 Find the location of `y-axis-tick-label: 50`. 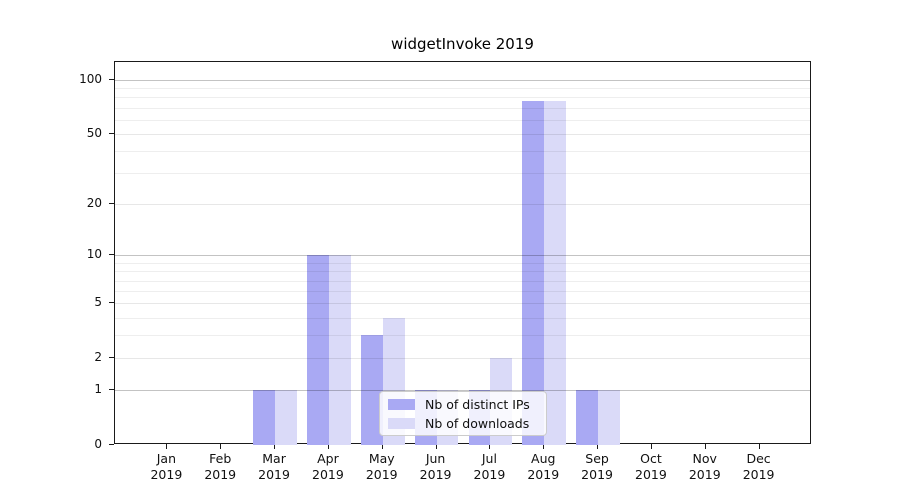

y-axis-tick-label: 50 is located at coordinates (94, 133).